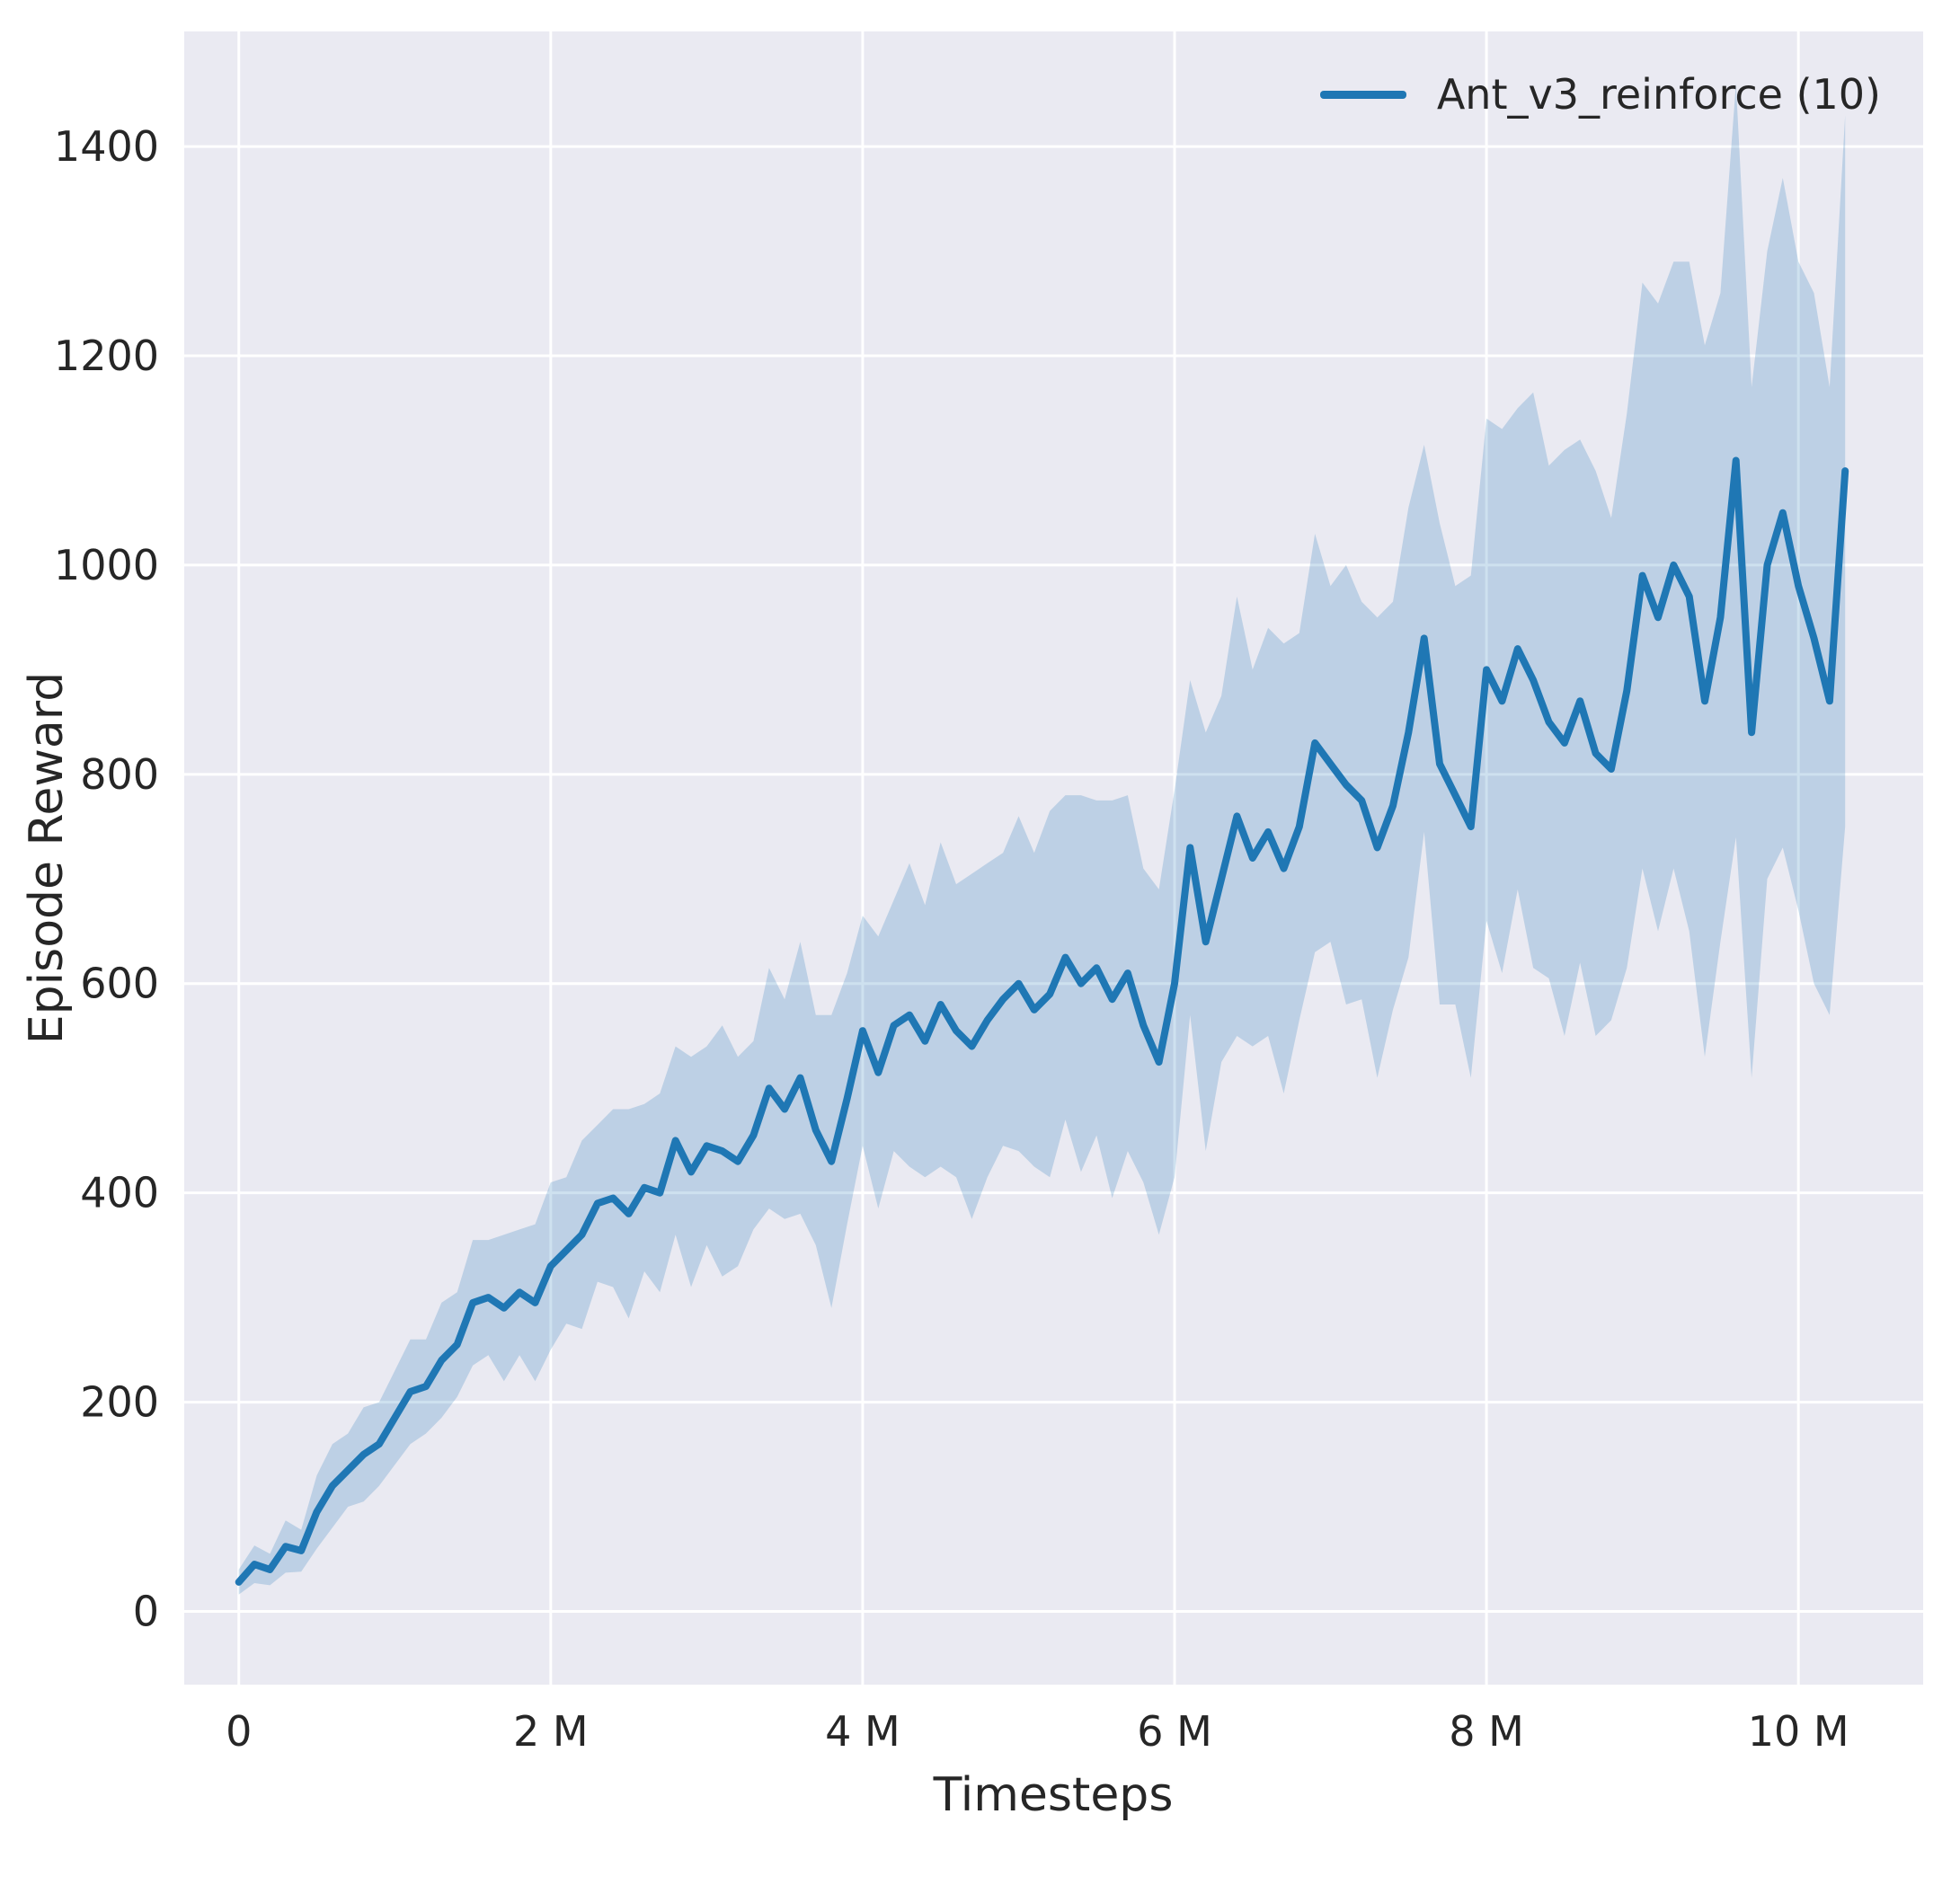  What do you see at coordinates (1054, 1795) in the screenshot?
I see `x-axis-label: Timesteps` at bounding box center [1054, 1795].